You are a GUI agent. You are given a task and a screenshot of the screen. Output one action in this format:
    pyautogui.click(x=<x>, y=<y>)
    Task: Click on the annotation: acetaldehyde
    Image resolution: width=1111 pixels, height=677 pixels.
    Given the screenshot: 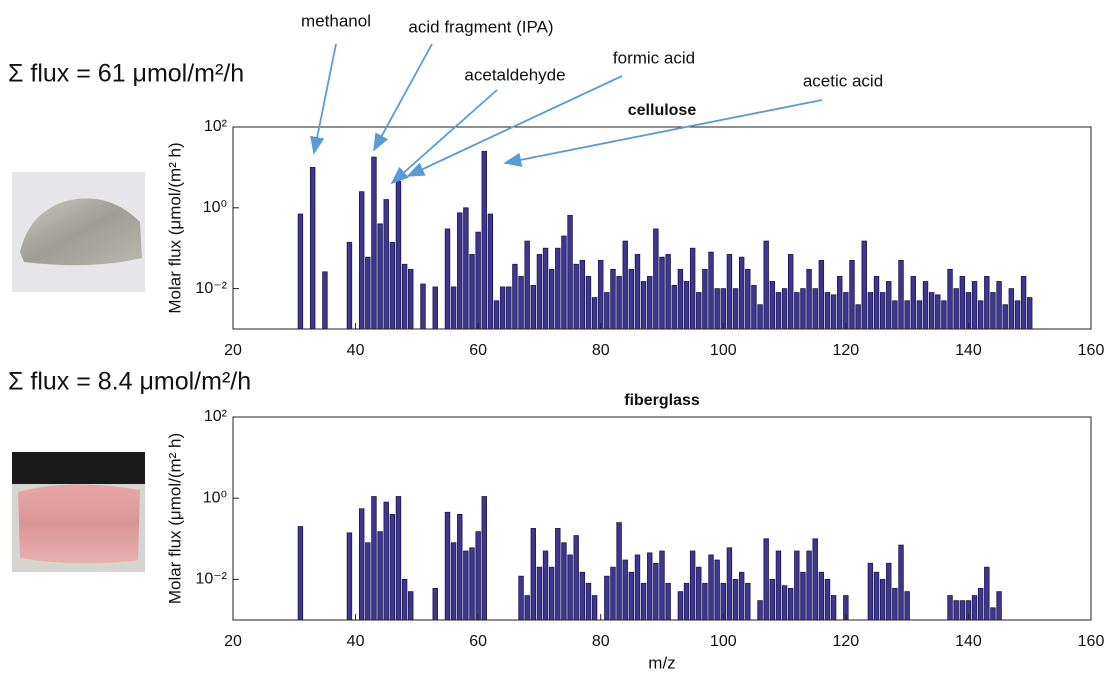 What is the action you would take?
    pyautogui.click(x=514, y=74)
    